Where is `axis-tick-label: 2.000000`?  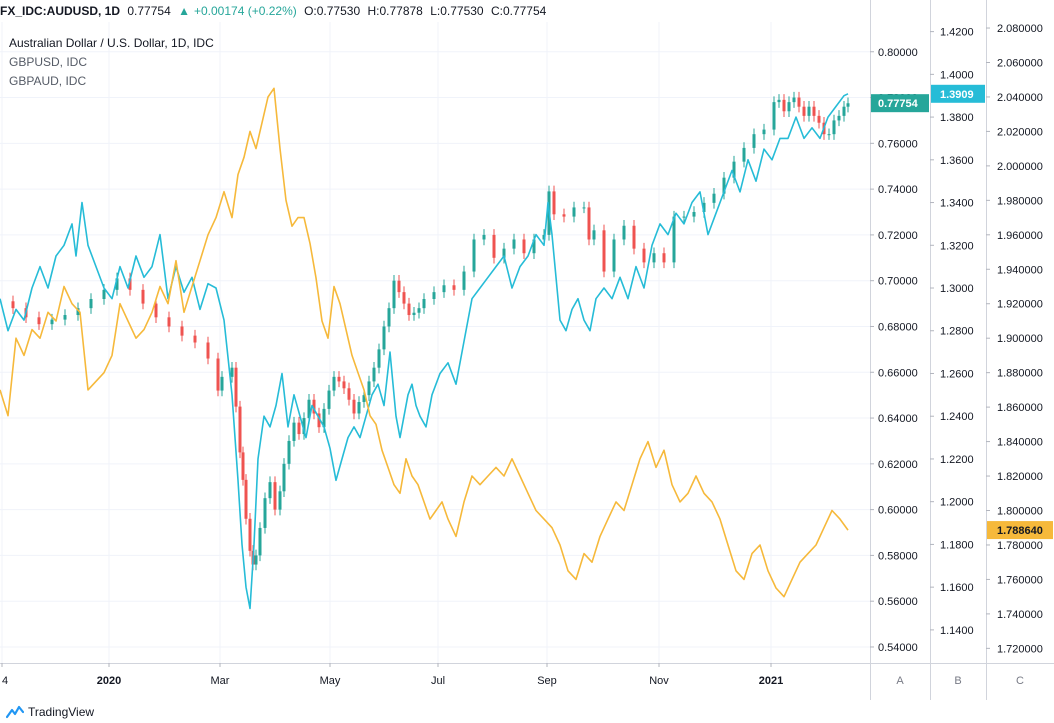
axis-tick-label: 2.000000 is located at coordinates (1020, 167).